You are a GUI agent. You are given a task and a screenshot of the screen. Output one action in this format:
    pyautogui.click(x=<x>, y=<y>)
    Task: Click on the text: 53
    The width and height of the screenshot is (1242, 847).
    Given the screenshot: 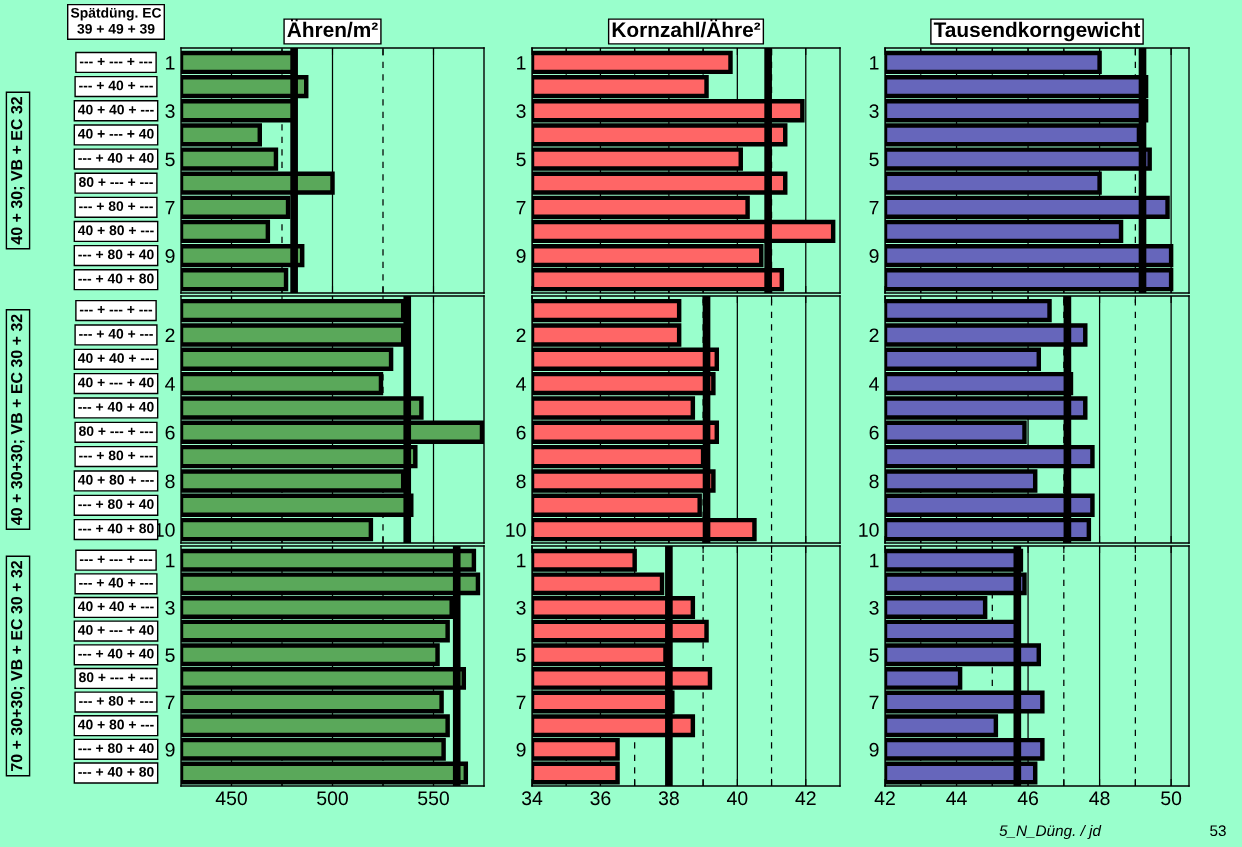 What is the action you would take?
    pyautogui.click(x=1218, y=831)
    